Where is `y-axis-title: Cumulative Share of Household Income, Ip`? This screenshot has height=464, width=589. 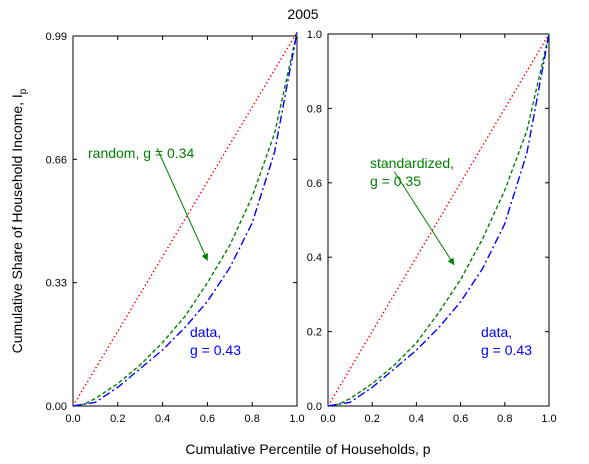
y-axis-title: Cumulative Share of Household Income, Ip is located at coordinates (19, 220).